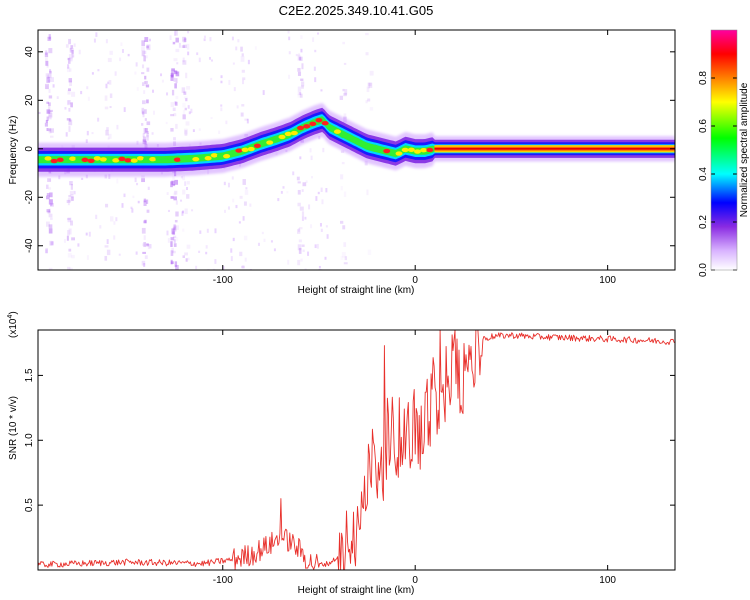  I want to click on spectrogram-x-tick-label: -100, so click(223, 280).